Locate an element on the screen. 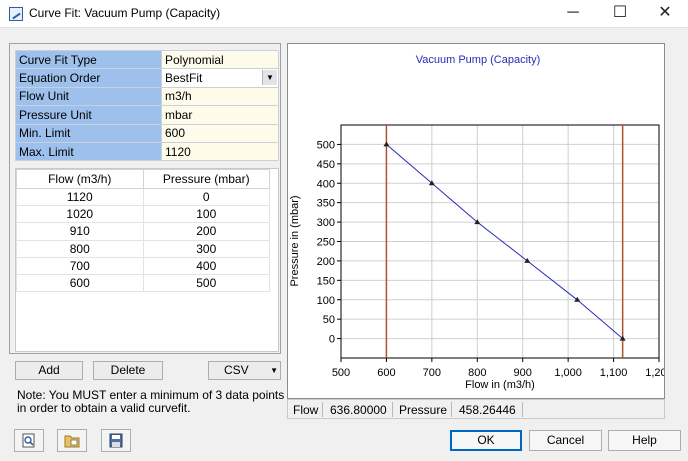 The height and width of the screenshot is (461, 688). x-tick-label: 600 is located at coordinates (386, 373).